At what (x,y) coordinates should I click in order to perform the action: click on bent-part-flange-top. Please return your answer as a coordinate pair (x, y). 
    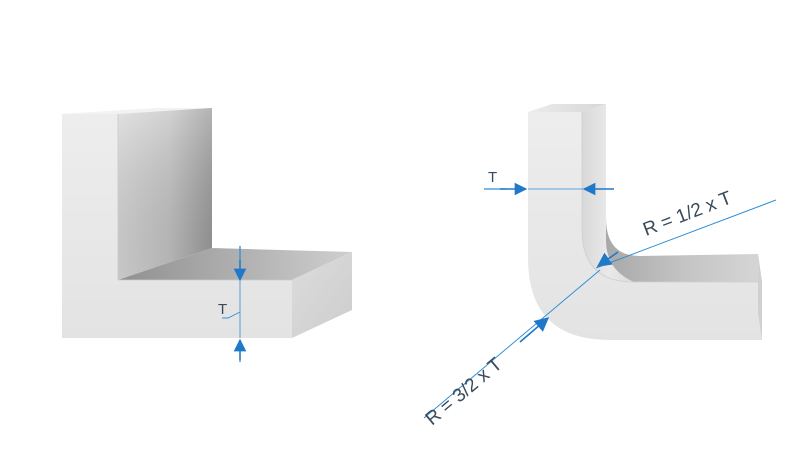
    Looking at the image, I should click on (684, 250).